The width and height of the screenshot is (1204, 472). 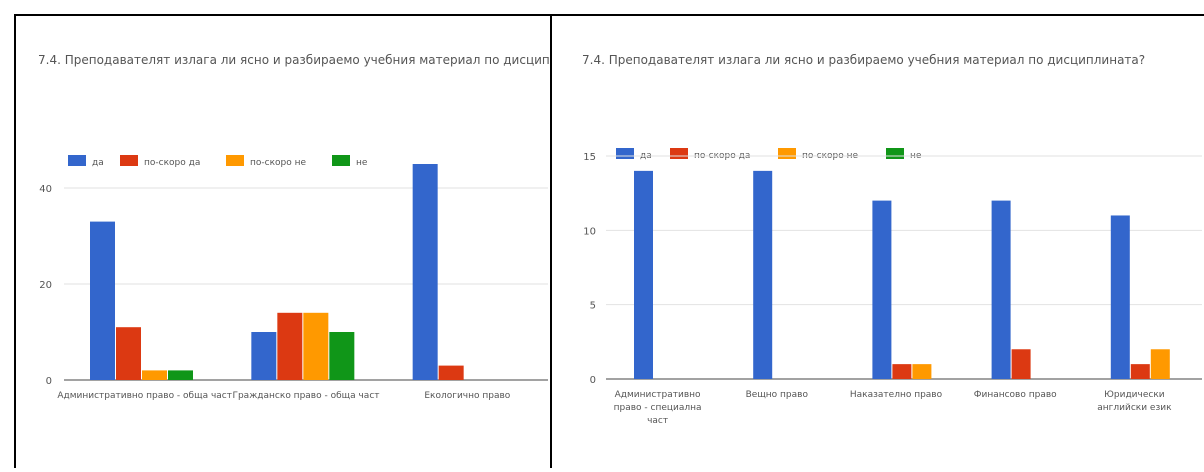 What do you see at coordinates (467, 396) in the screenshot?
I see `category-label: Екологично право` at bounding box center [467, 396].